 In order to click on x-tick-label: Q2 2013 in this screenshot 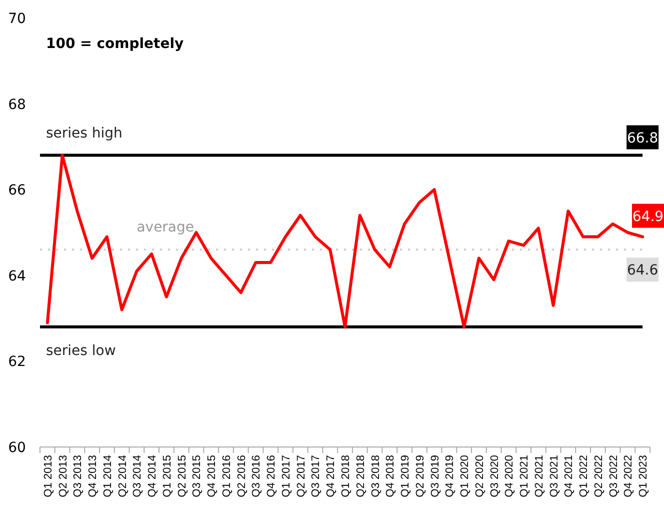, I will do `click(63, 476)`.